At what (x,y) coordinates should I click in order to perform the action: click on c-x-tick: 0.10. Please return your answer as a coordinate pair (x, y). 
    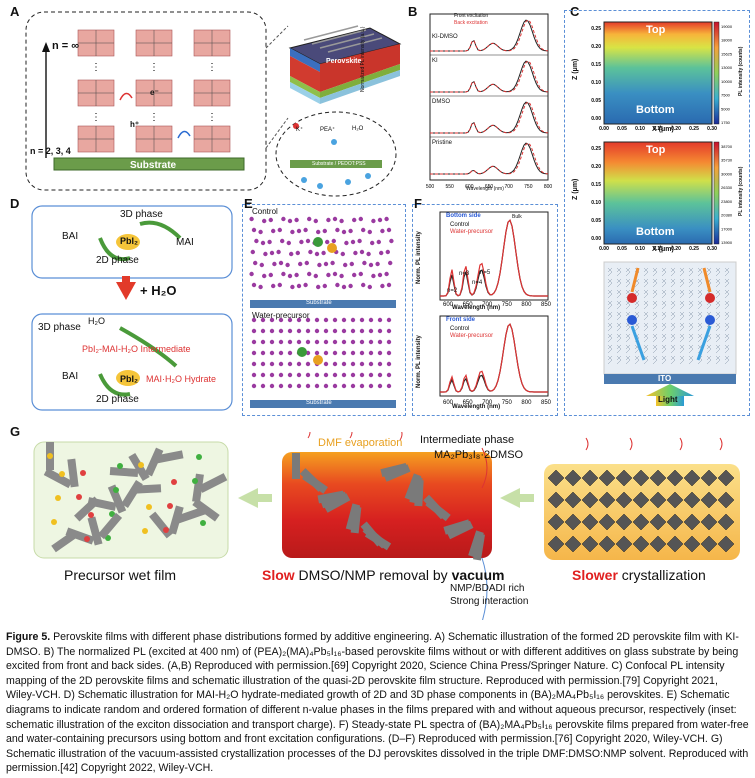
    Looking at the image, I should click on (640, 129).